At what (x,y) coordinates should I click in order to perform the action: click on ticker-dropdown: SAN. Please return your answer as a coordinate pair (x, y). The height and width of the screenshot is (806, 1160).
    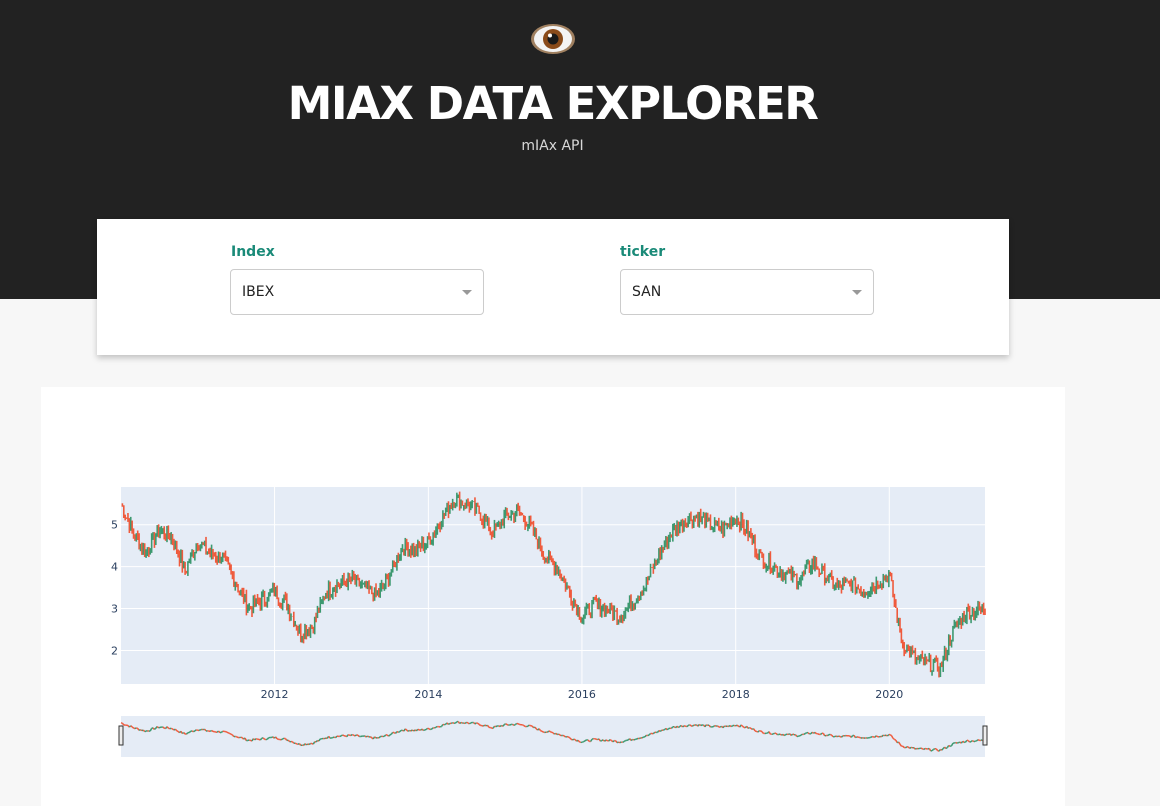
    Looking at the image, I should click on (747, 292).